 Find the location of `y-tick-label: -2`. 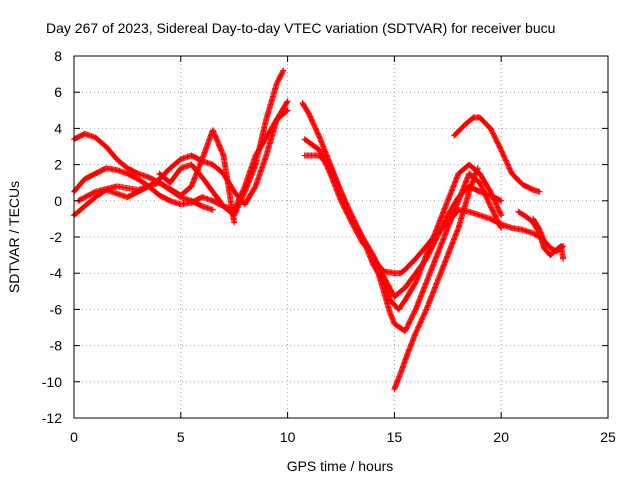

y-tick-label: -2 is located at coordinates (56, 237).